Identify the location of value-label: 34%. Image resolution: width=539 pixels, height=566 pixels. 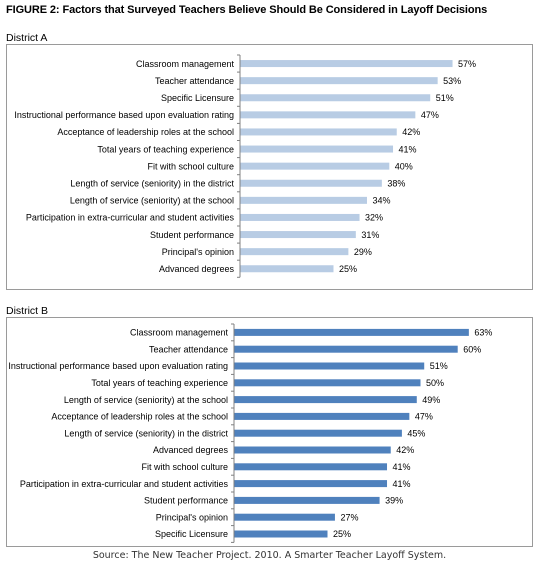
(381, 201).